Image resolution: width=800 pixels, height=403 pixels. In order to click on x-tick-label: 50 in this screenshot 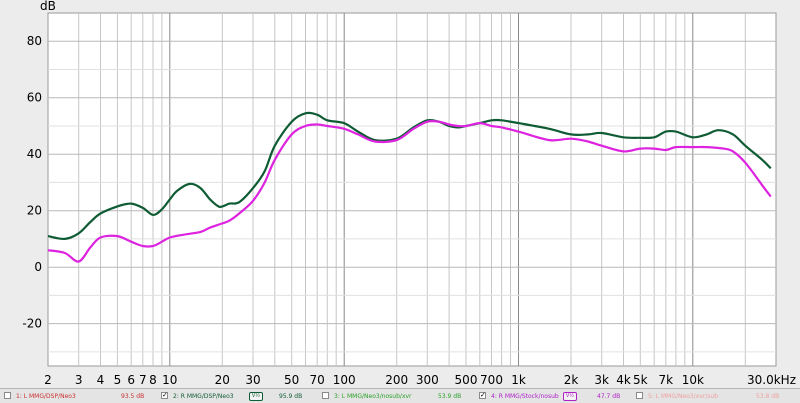, I will do `click(291, 380)`.